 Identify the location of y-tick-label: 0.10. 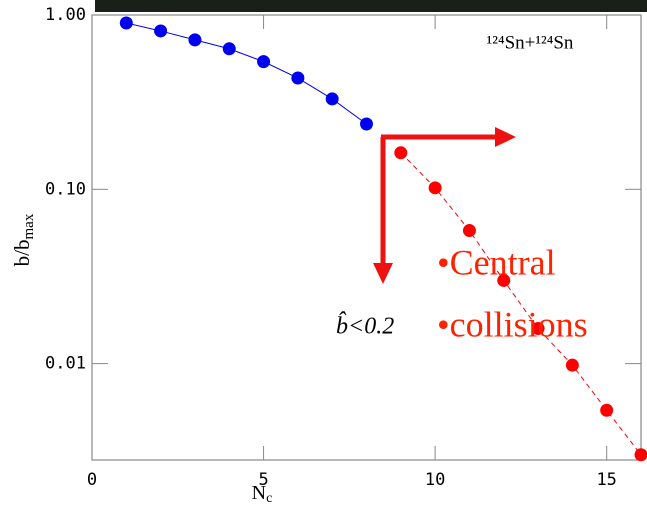
(65, 189).